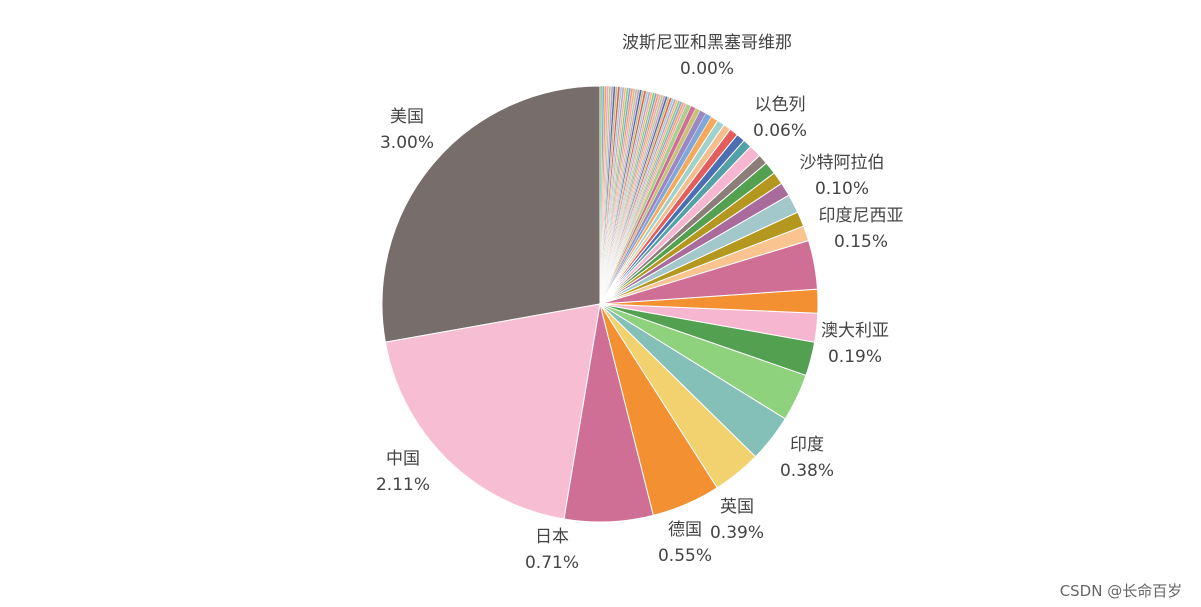  What do you see at coordinates (403, 459) in the screenshot?
I see `label-china-name: 中国` at bounding box center [403, 459].